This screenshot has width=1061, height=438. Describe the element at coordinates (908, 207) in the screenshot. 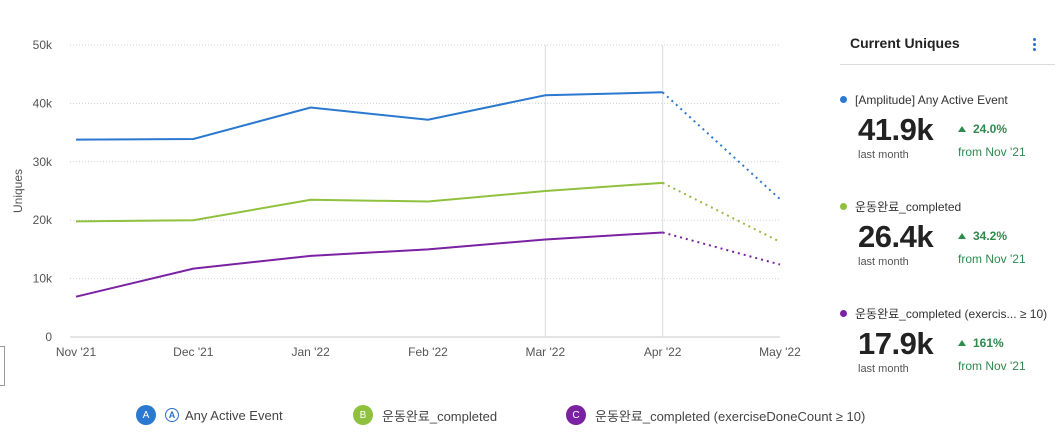

I see `metric-name: 운동완료_completed` at that location.